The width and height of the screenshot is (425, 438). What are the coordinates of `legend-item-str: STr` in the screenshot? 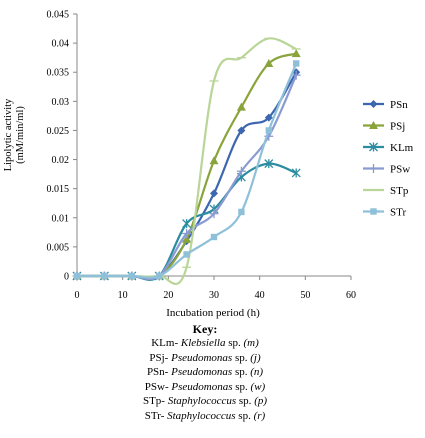 It's located at (384, 213).